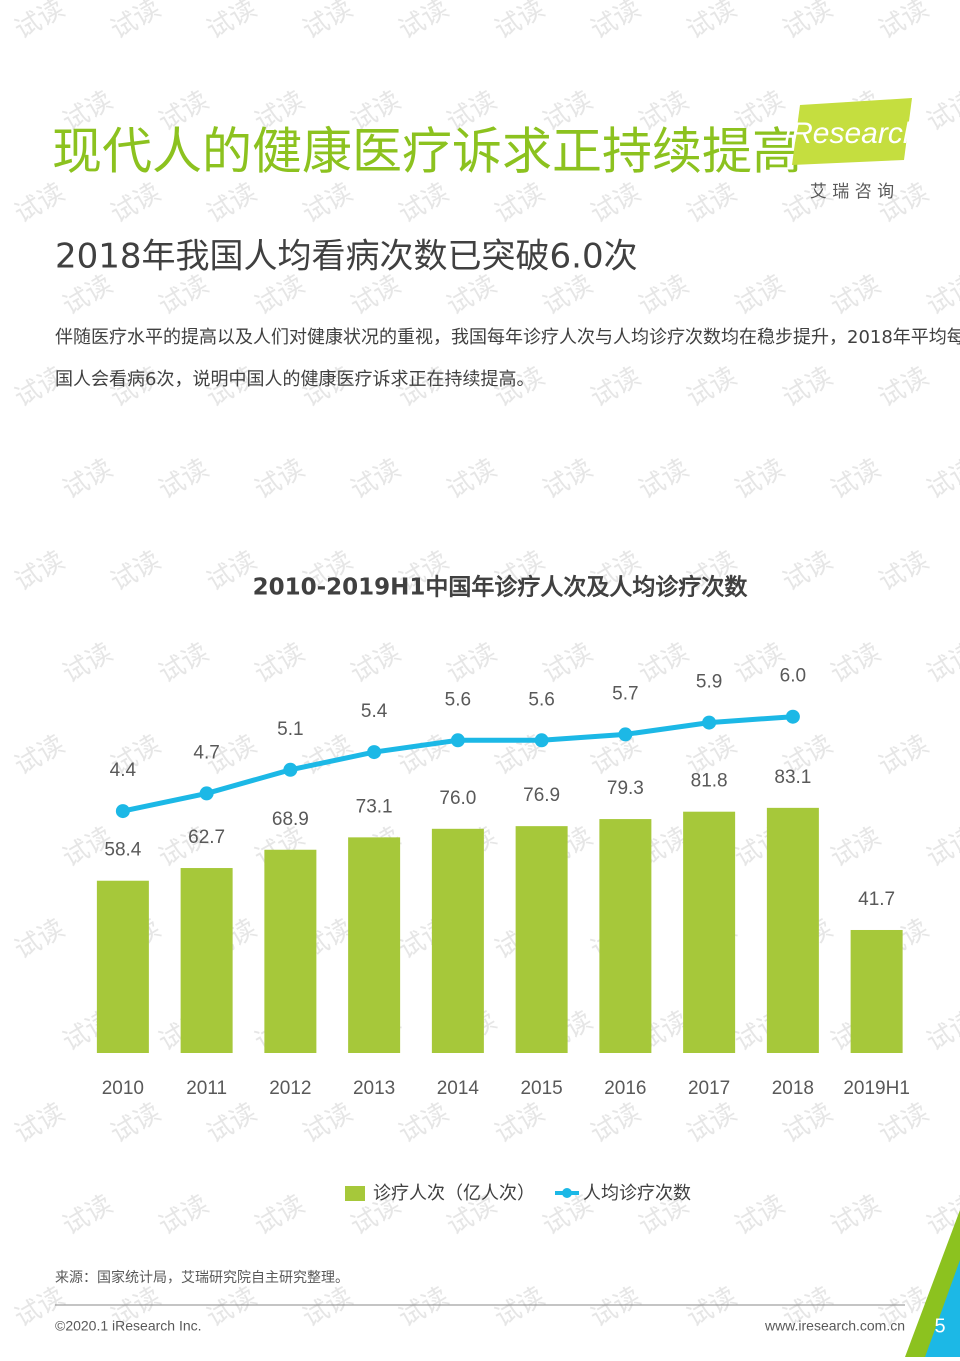  What do you see at coordinates (637, 1193) in the screenshot?
I see `legend-label: 人均诊疗次数` at bounding box center [637, 1193].